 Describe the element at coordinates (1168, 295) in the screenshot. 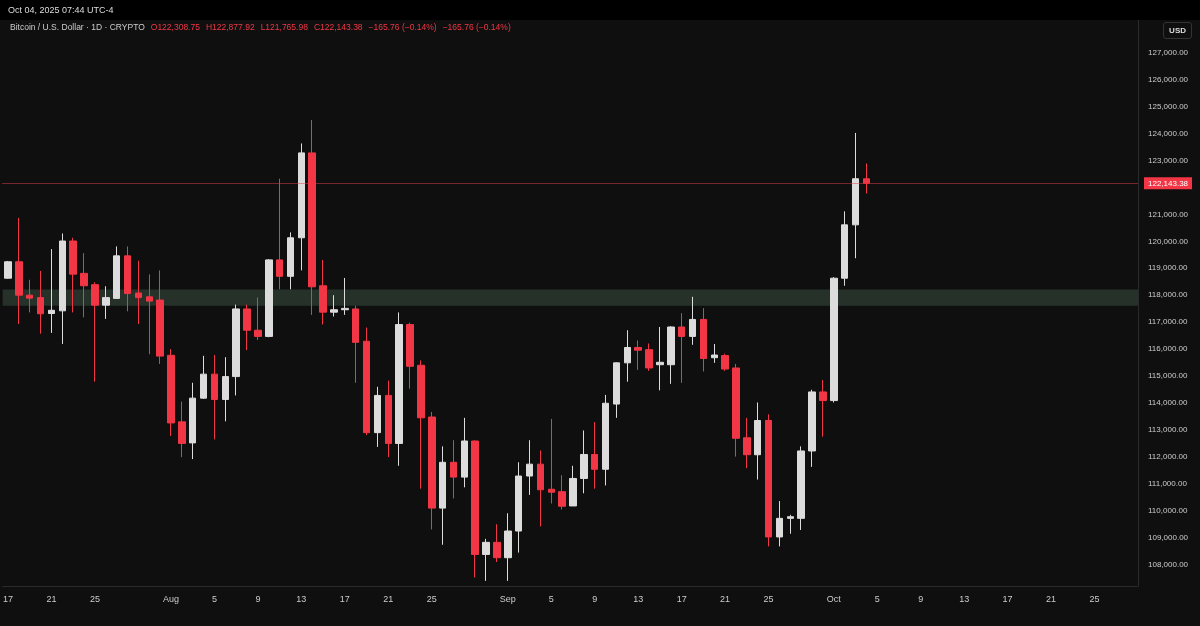

I see `y-tick-label: 118,000.00` at that location.